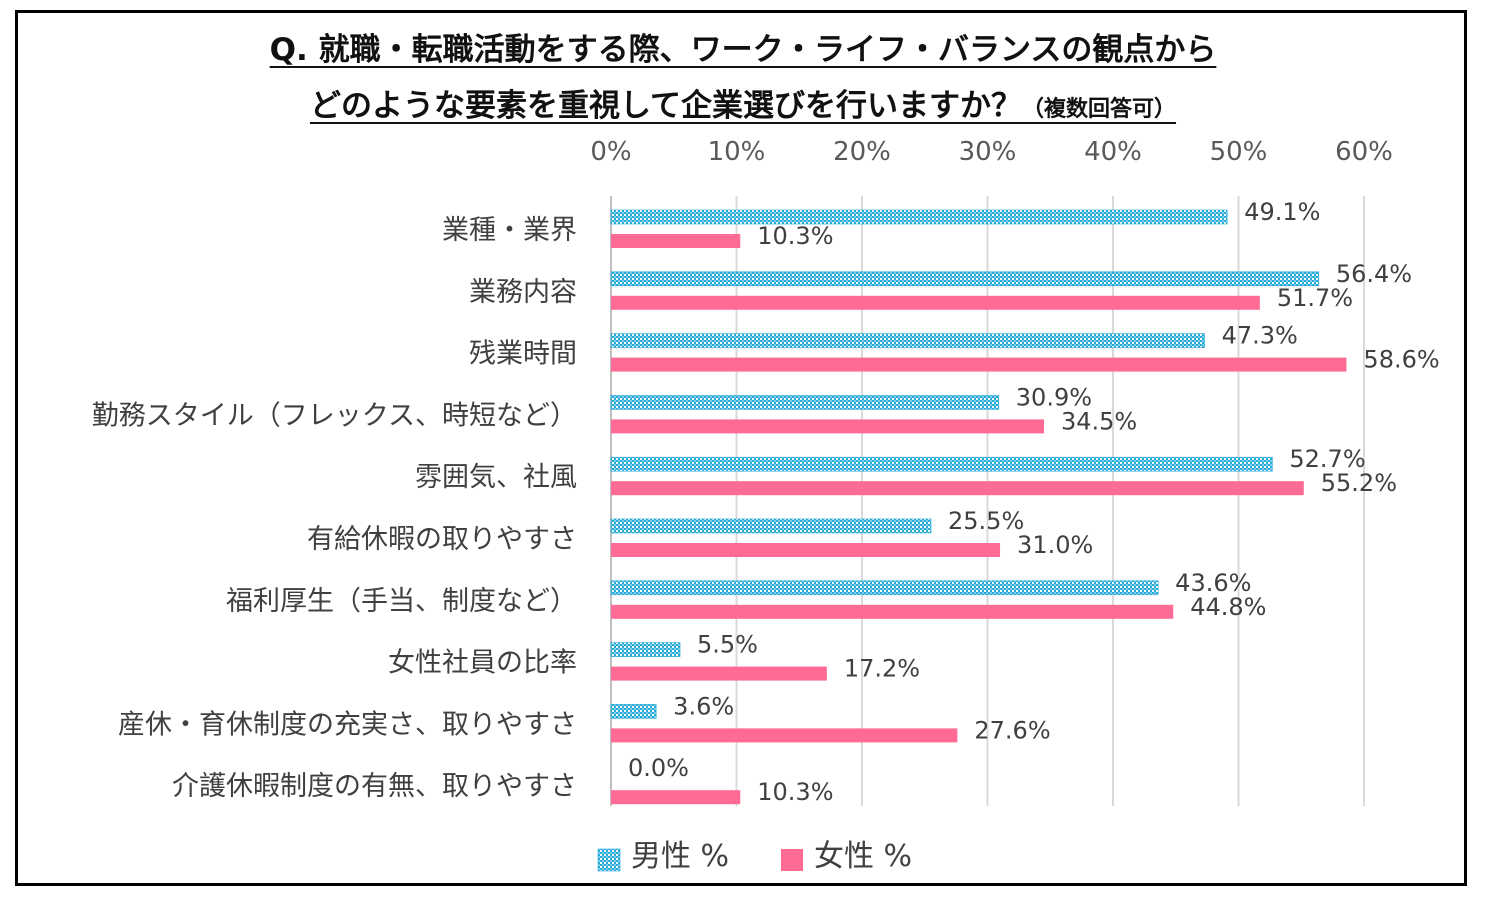 The image size is (1486, 902). I want to click on chart-title-line2: どのような要素を重視して企業選びを行いますか？（複数回答可）, so click(743, 102).